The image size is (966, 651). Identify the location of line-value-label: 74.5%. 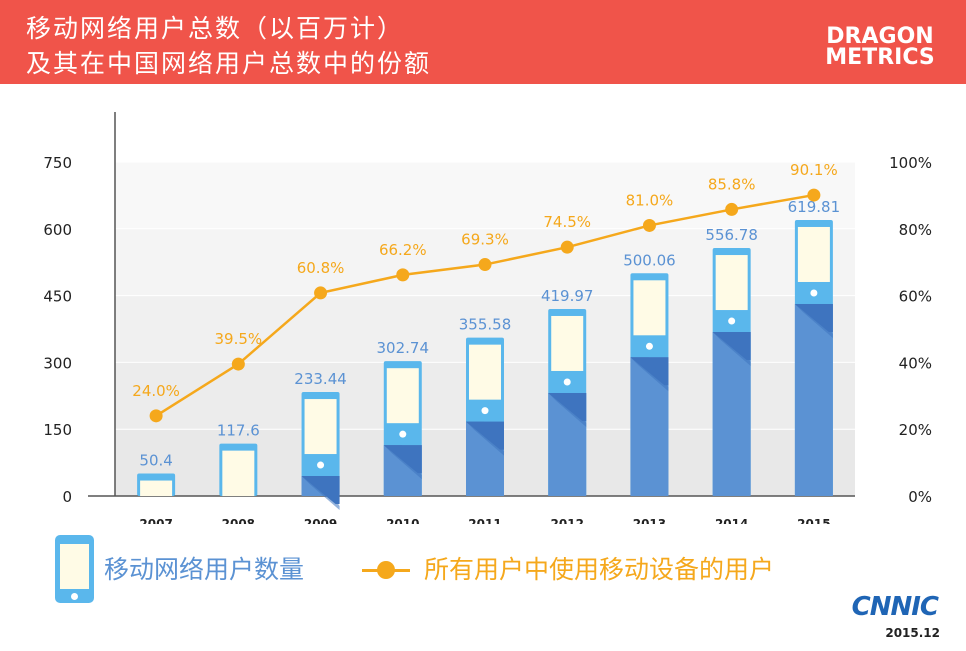
(567, 222).